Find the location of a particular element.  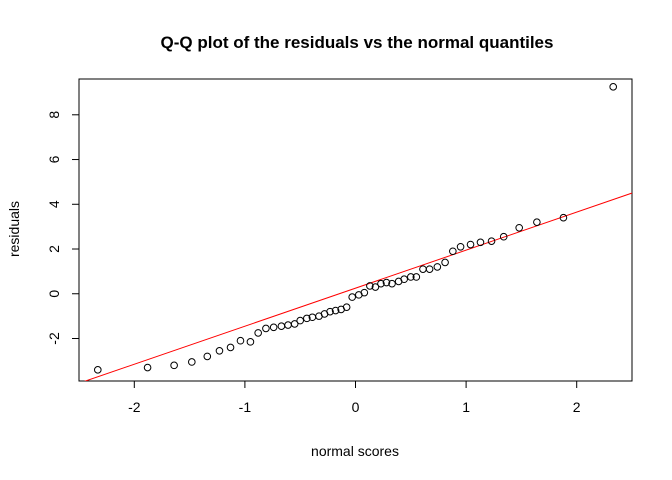

x-axis-label: normal scores is located at coordinates (355, 451).